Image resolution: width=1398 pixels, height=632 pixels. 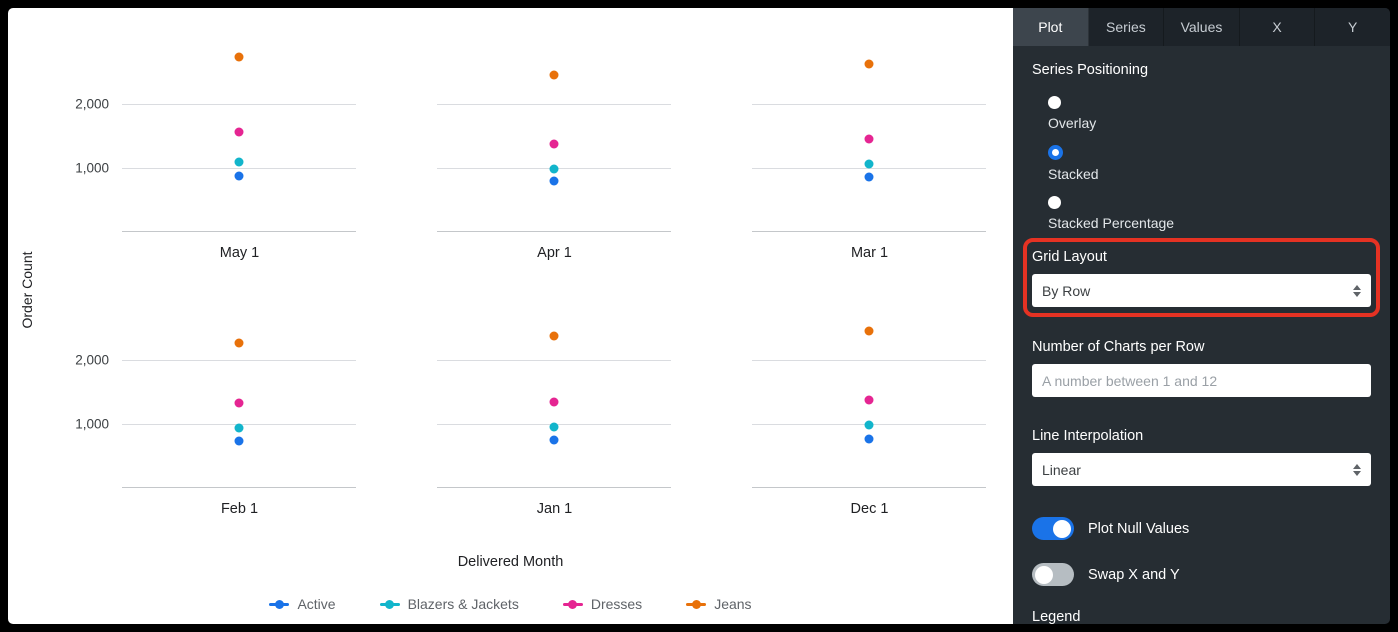 I want to click on legend-item-dresses: Dresses, so click(x=602, y=604).